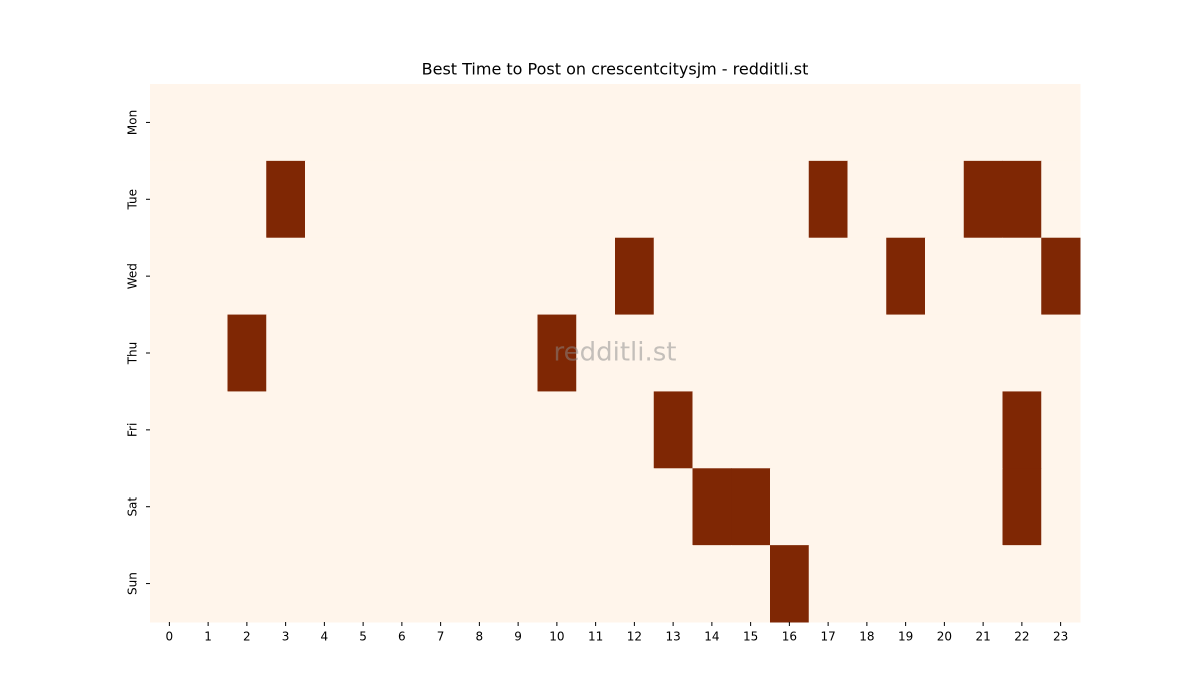 This screenshot has height=700, width=1200. Describe the element at coordinates (133, 430) in the screenshot. I see `y-tick-label: Fri` at that location.